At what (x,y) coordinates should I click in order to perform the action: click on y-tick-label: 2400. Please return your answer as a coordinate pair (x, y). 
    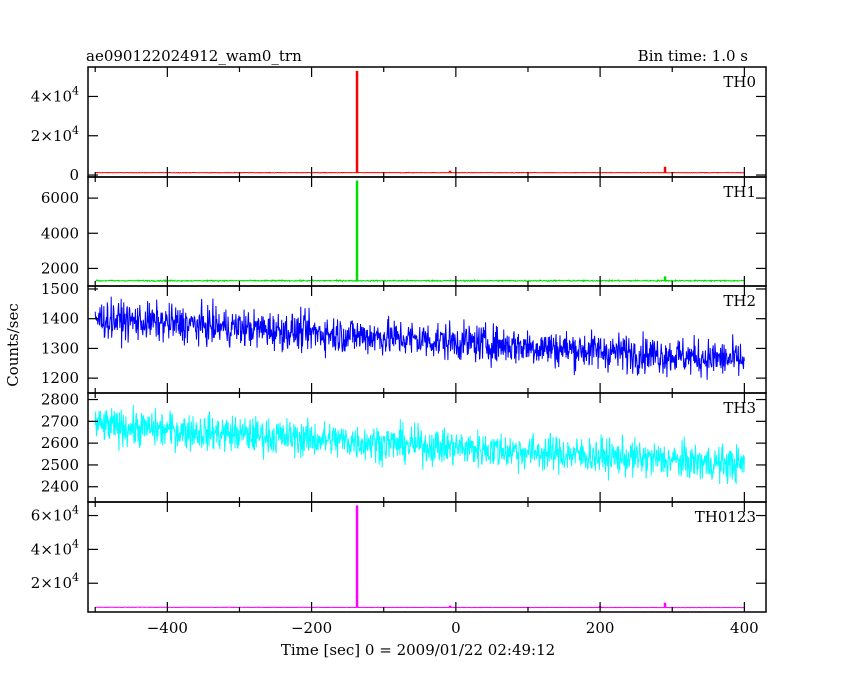
    Looking at the image, I should click on (60, 487).